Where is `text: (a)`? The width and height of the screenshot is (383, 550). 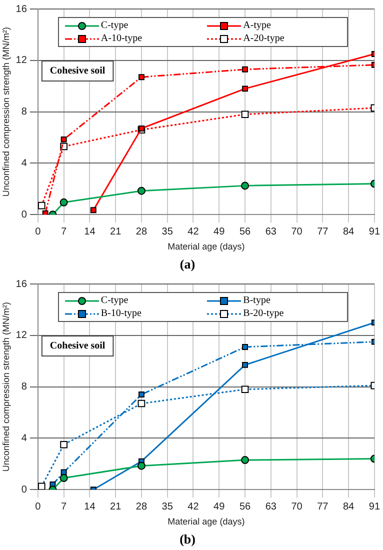 text: (a) is located at coordinates (188, 264).